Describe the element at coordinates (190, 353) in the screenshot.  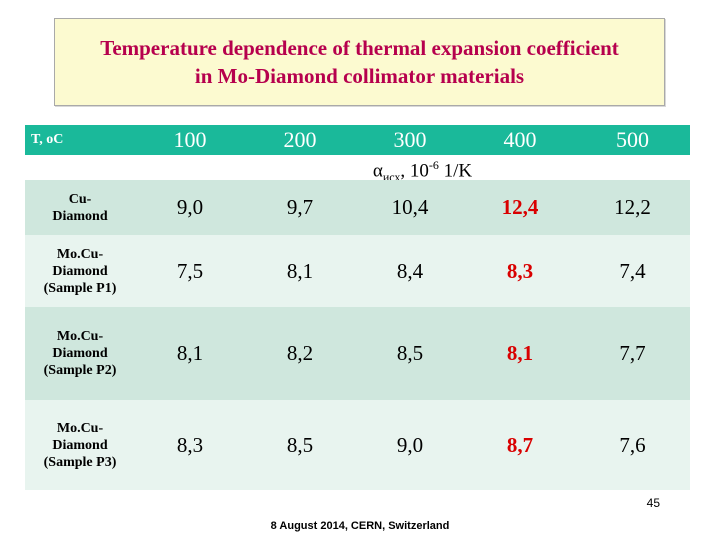
I see `value-sample-p2-100: 8,1` at that location.